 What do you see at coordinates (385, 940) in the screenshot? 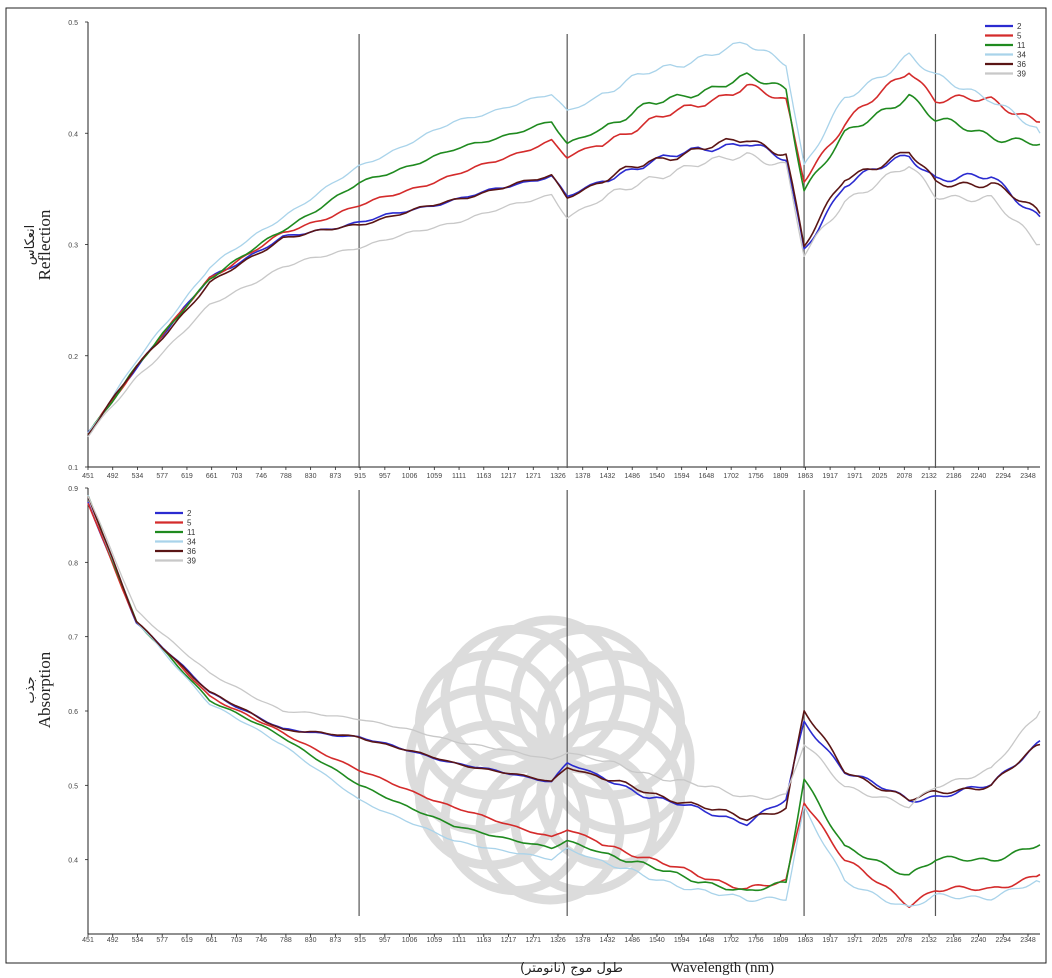
I see `x-tick-label: 957` at bounding box center [385, 940].